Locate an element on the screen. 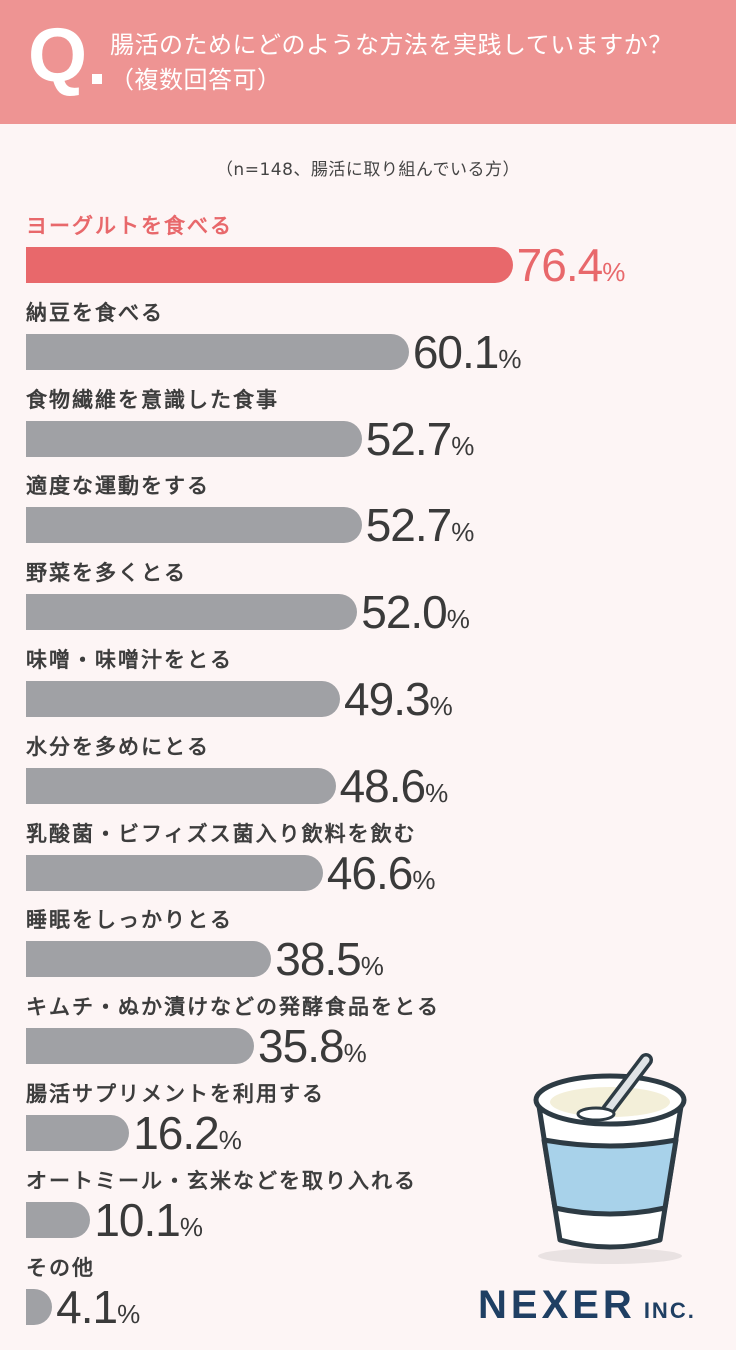 The height and width of the screenshot is (1350, 736). bar-row: ヨーグルトを食べる 76.4% is located at coordinates (368, 255).